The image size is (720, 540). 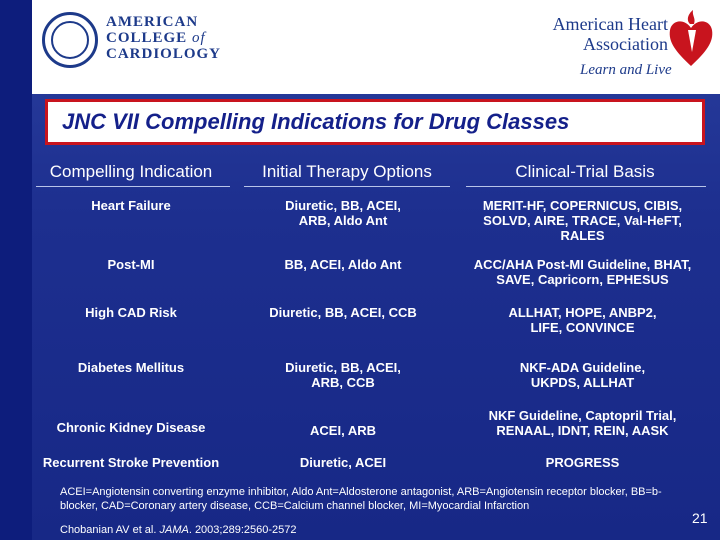 What do you see at coordinates (343, 375) in the screenshot?
I see `therapy-cell: Diuretic, BB, ACEI, ARB, CCB` at bounding box center [343, 375].